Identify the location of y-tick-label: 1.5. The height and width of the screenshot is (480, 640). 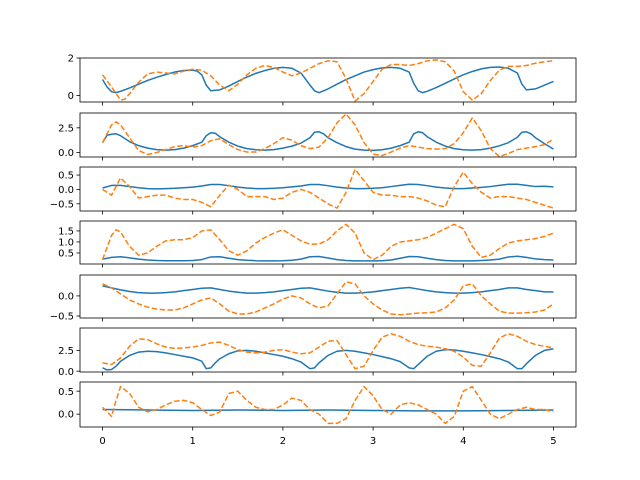
(66, 232).